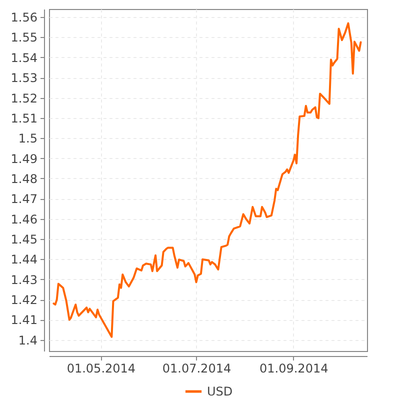  I want to click on x-tick-label: 01.07.2014, so click(197, 369).